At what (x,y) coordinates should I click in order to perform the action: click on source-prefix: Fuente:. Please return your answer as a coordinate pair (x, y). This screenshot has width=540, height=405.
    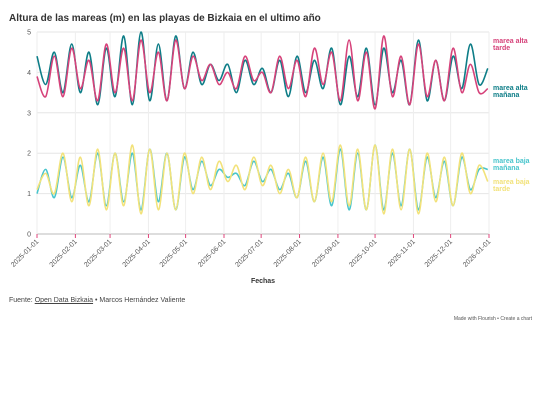
    Looking at the image, I should click on (22, 300).